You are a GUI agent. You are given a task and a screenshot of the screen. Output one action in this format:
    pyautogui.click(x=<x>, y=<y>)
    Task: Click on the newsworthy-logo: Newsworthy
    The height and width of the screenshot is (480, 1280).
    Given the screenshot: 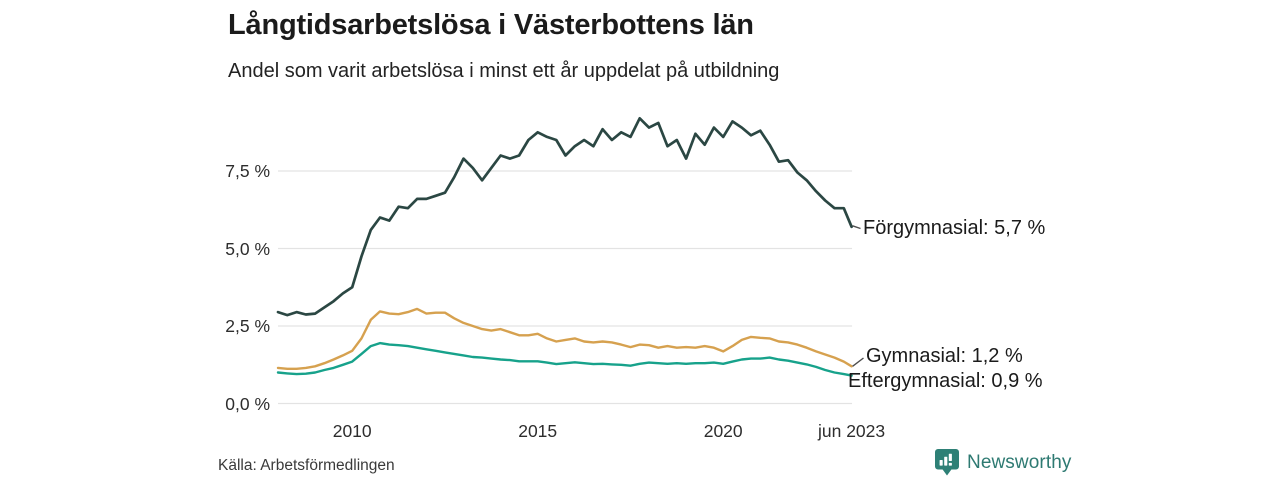 What is the action you would take?
    pyautogui.click(x=1003, y=462)
    